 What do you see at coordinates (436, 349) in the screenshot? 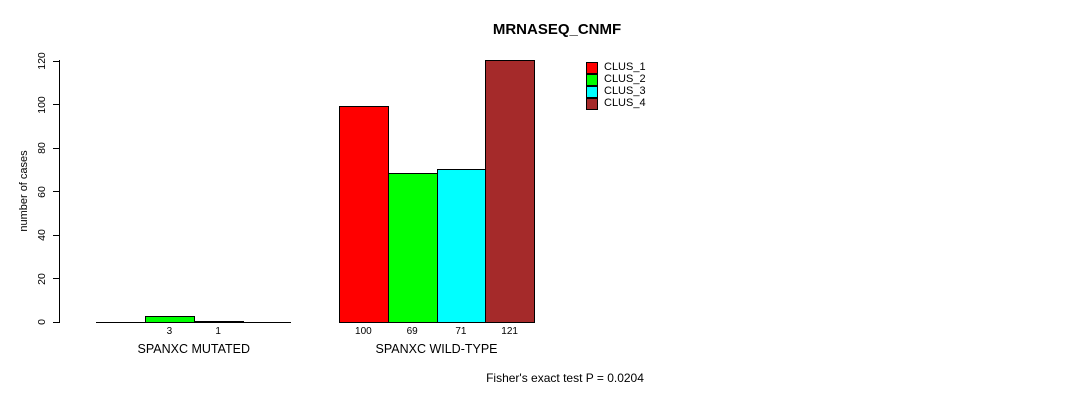
I see `category-label: SPANXC WILD-TYPE` at bounding box center [436, 349].